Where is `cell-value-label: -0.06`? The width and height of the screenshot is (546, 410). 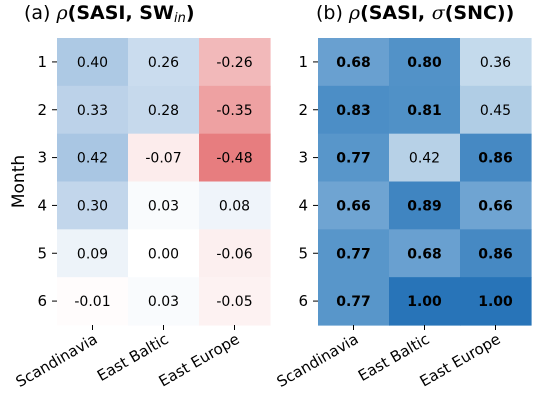 cell-value-label: -0.06 is located at coordinates (234, 254).